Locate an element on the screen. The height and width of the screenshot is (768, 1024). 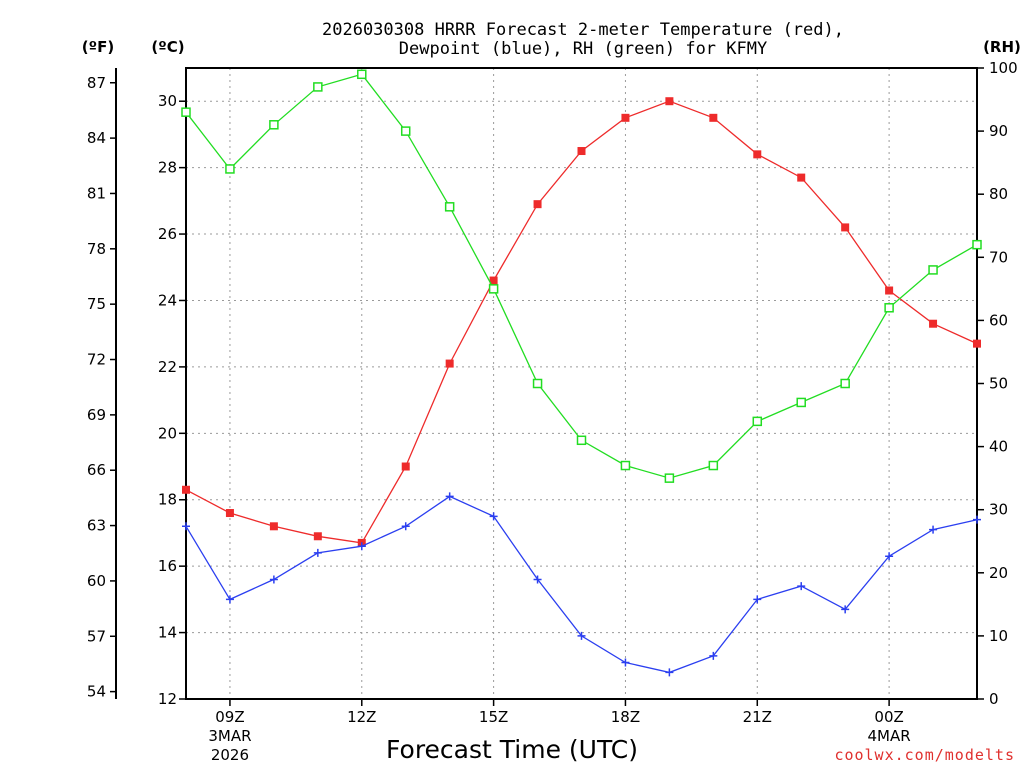
tick-label-time: 15Z is located at coordinates (493, 717).